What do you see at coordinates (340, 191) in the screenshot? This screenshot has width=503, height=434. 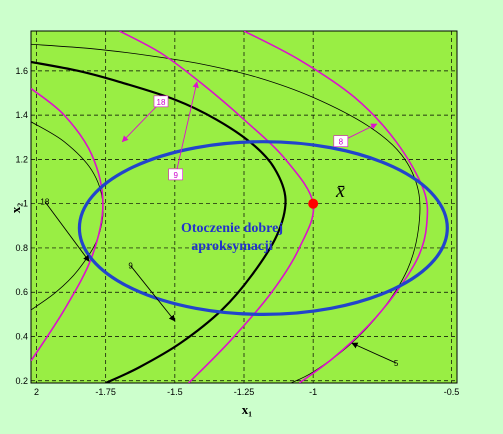 I see `point-label: x̄` at bounding box center [340, 191].